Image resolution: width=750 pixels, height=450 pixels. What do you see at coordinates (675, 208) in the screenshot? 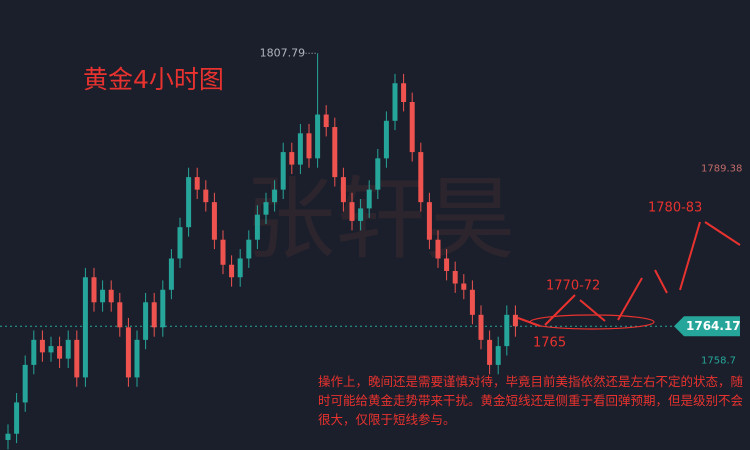
I see `annotation: 1780-83` at bounding box center [675, 208].